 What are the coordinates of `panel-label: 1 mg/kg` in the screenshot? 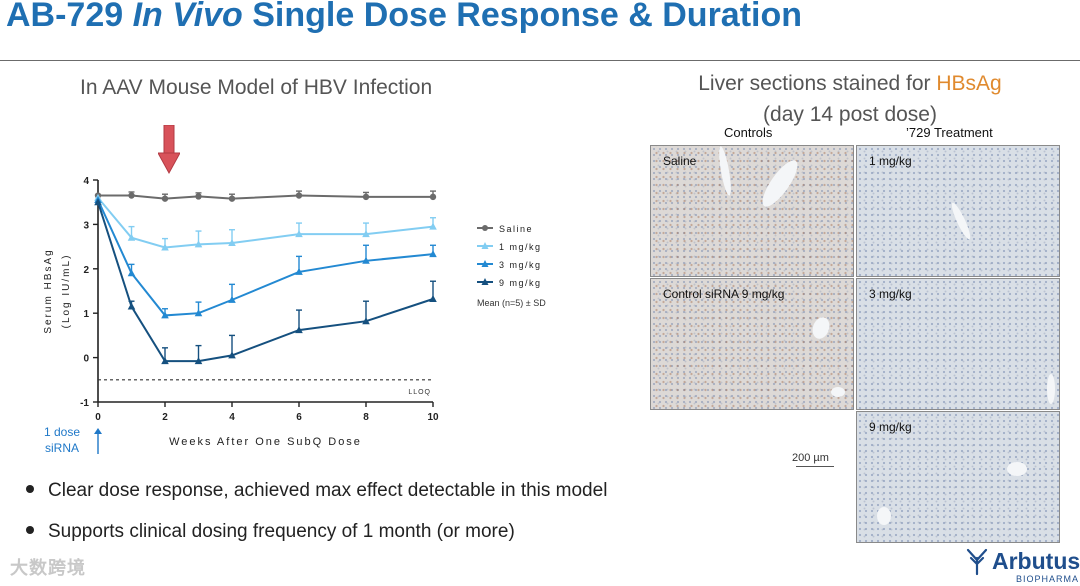 It's located at (890, 161).